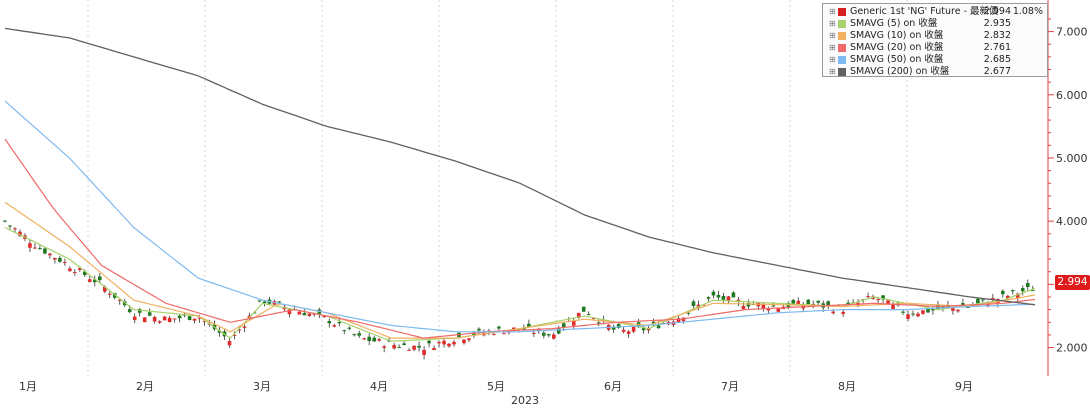 The height and width of the screenshot is (408, 1090). I want to click on legend-label: SMAVG (50) on 收盤, so click(897, 59).